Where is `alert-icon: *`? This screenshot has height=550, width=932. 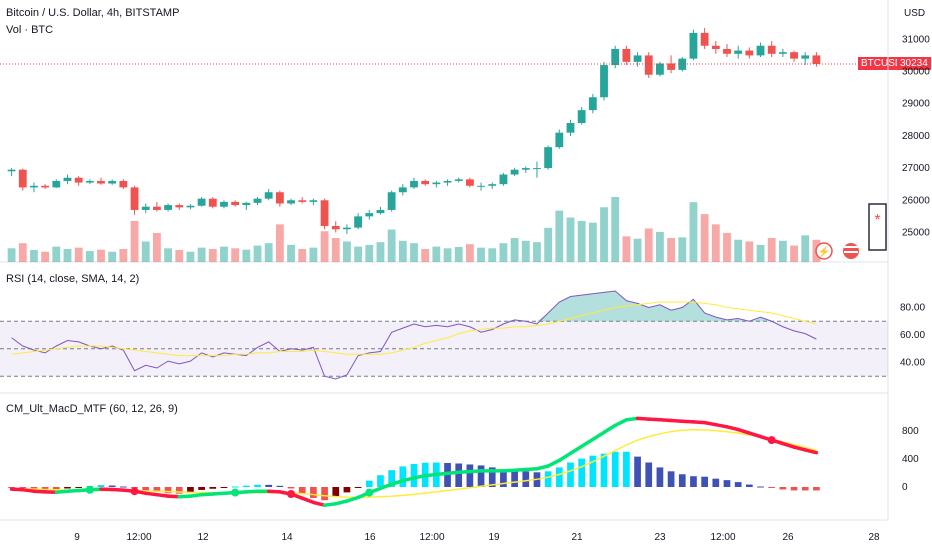
alert-icon: * is located at coordinates (877, 227).